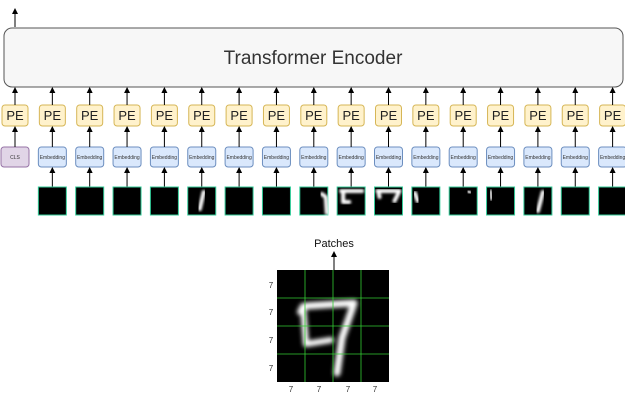 This screenshot has width=625, height=404. What do you see at coordinates (334, 244) in the screenshot?
I see `patches-label: Patches` at bounding box center [334, 244].